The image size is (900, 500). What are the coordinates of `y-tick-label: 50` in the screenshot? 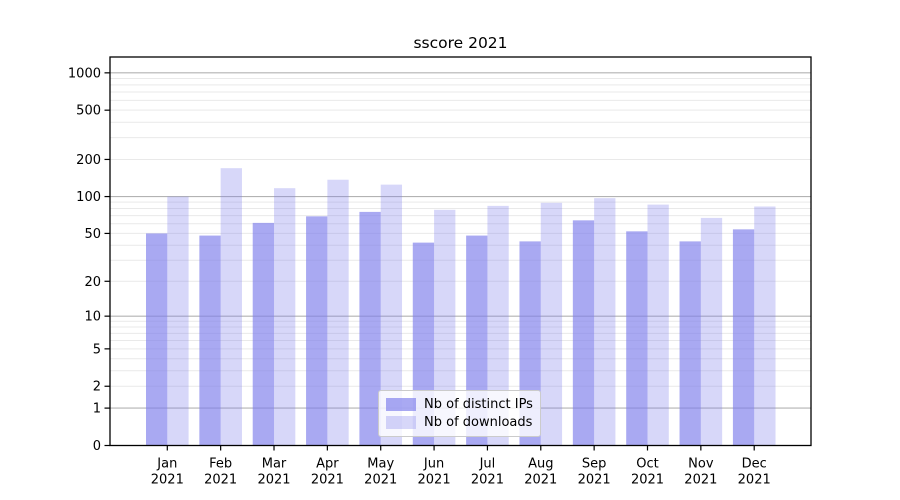 It's located at (92, 234).